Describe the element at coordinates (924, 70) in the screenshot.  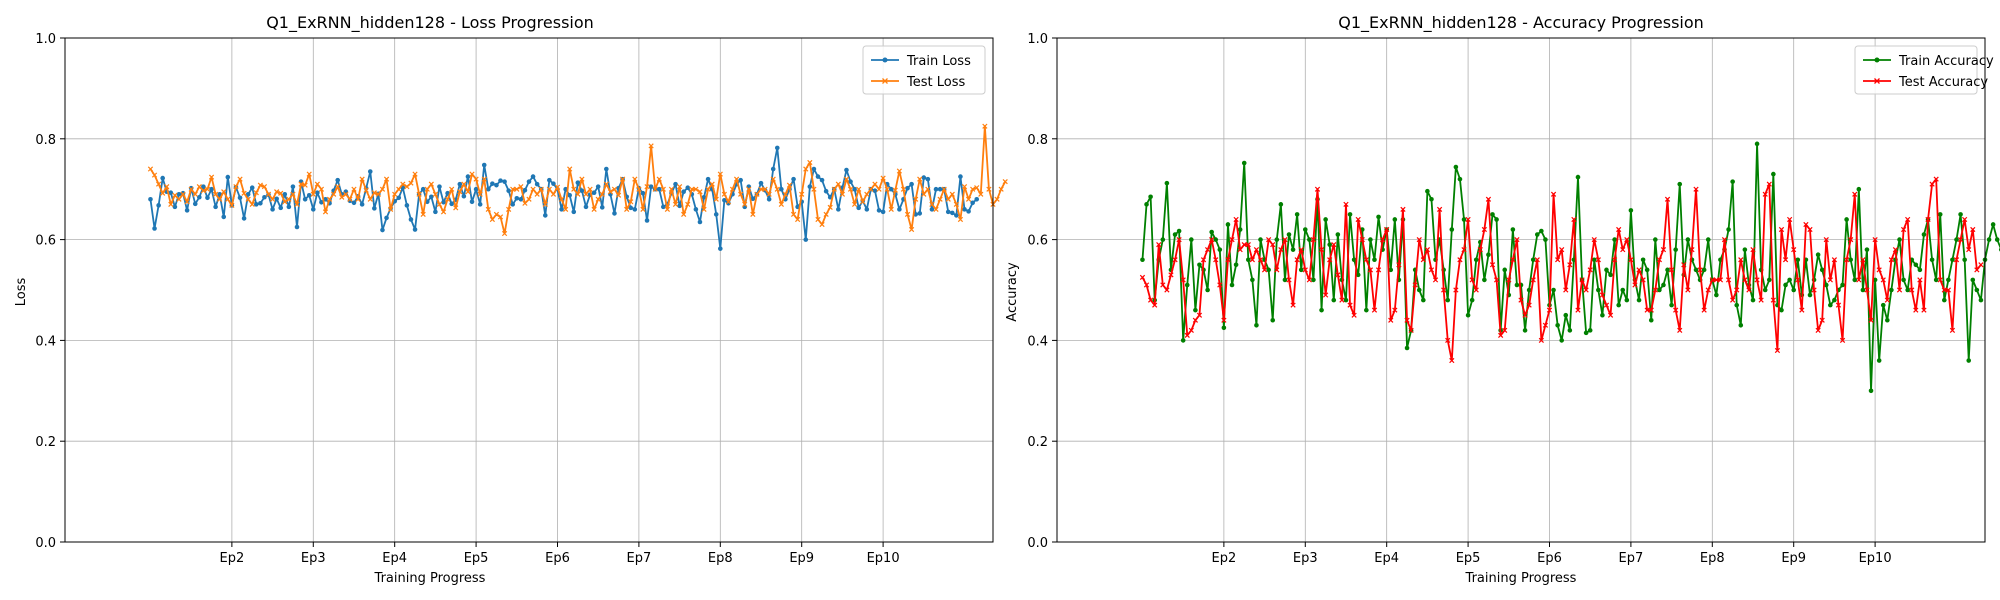
I see `loss-legend: Train Loss Test Loss` at that location.